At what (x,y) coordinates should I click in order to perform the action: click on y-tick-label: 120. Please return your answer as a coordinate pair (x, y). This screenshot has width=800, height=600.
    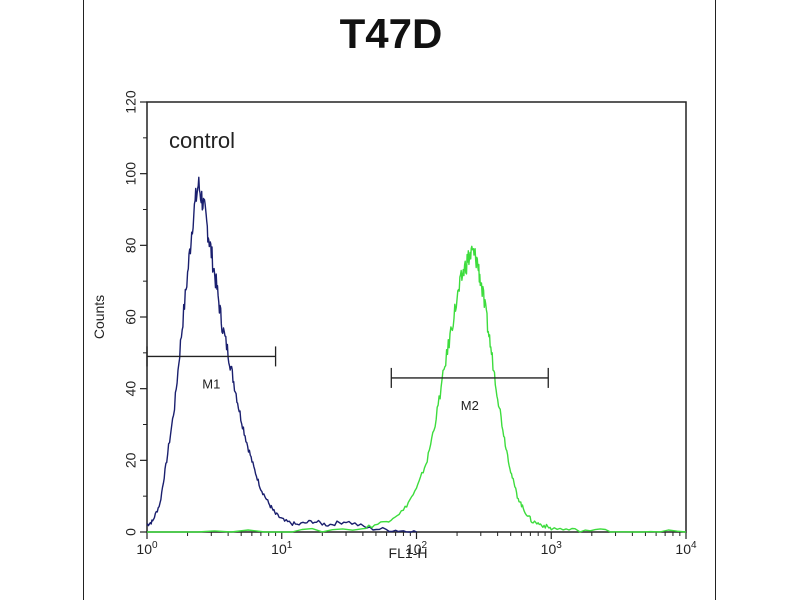
    Looking at the image, I should click on (131, 102).